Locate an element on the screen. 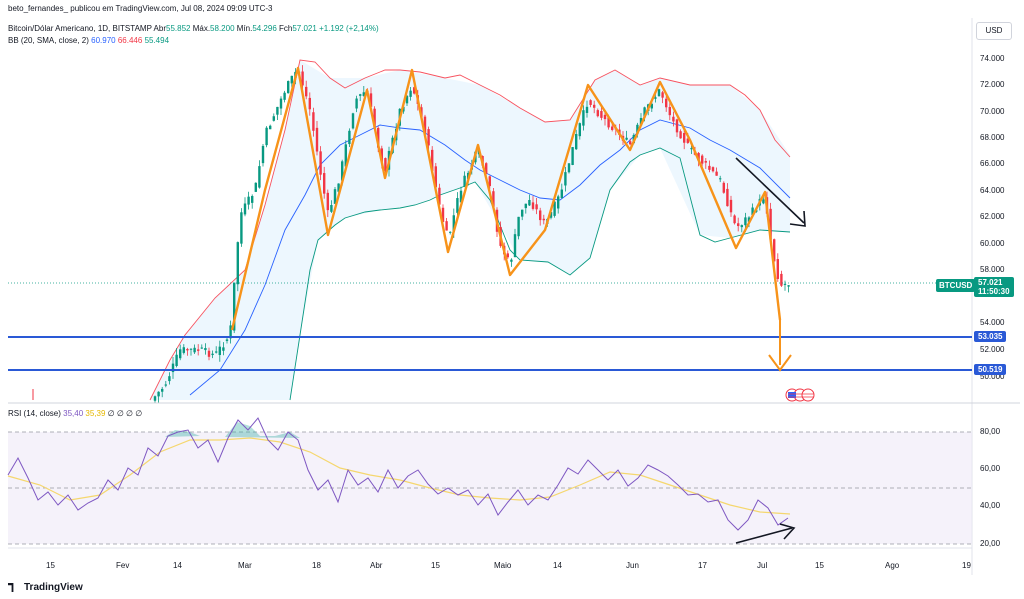  ticker-badge: BTCUSD is located at coordinates (956, 285).